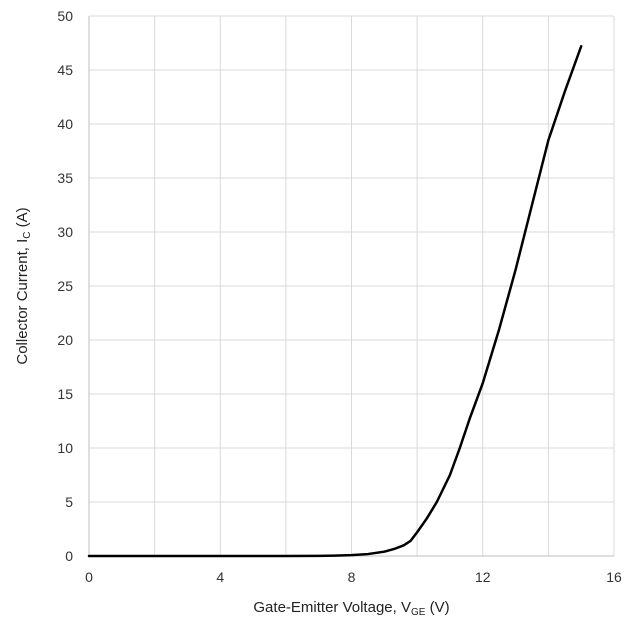 This screenshot has width=633, height=624. I want to click on y-tick-label: 45, so click(65, 70).